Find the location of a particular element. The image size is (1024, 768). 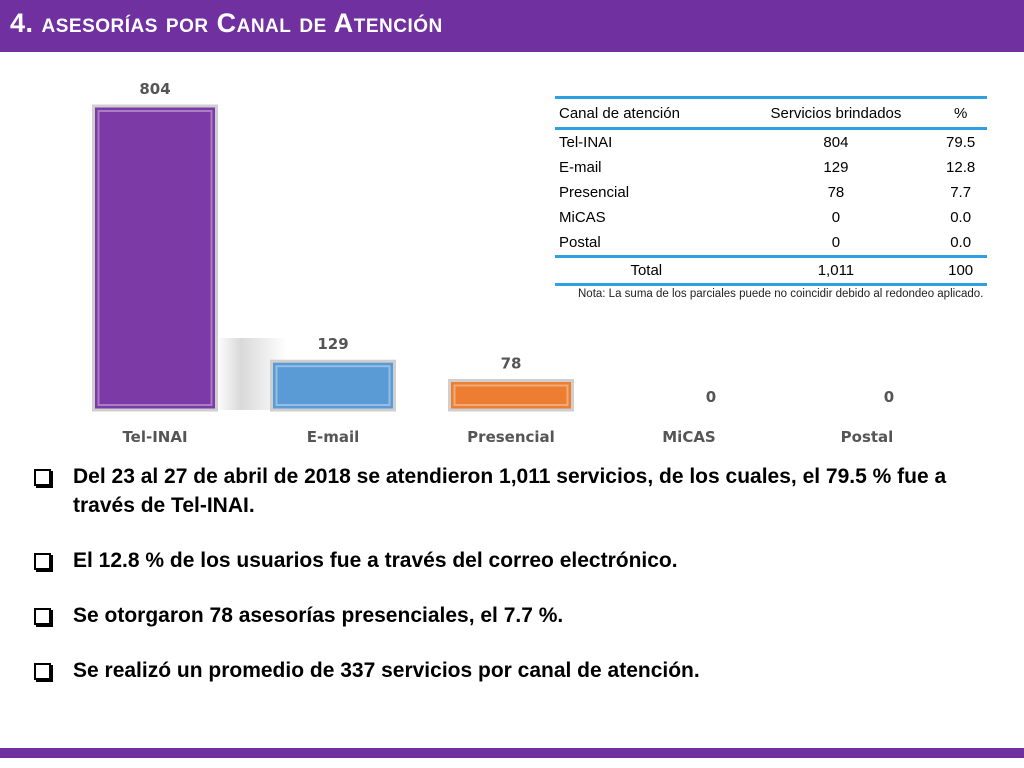

table-total-row: Total 1,011 100 is located at coordinates (771, 270).